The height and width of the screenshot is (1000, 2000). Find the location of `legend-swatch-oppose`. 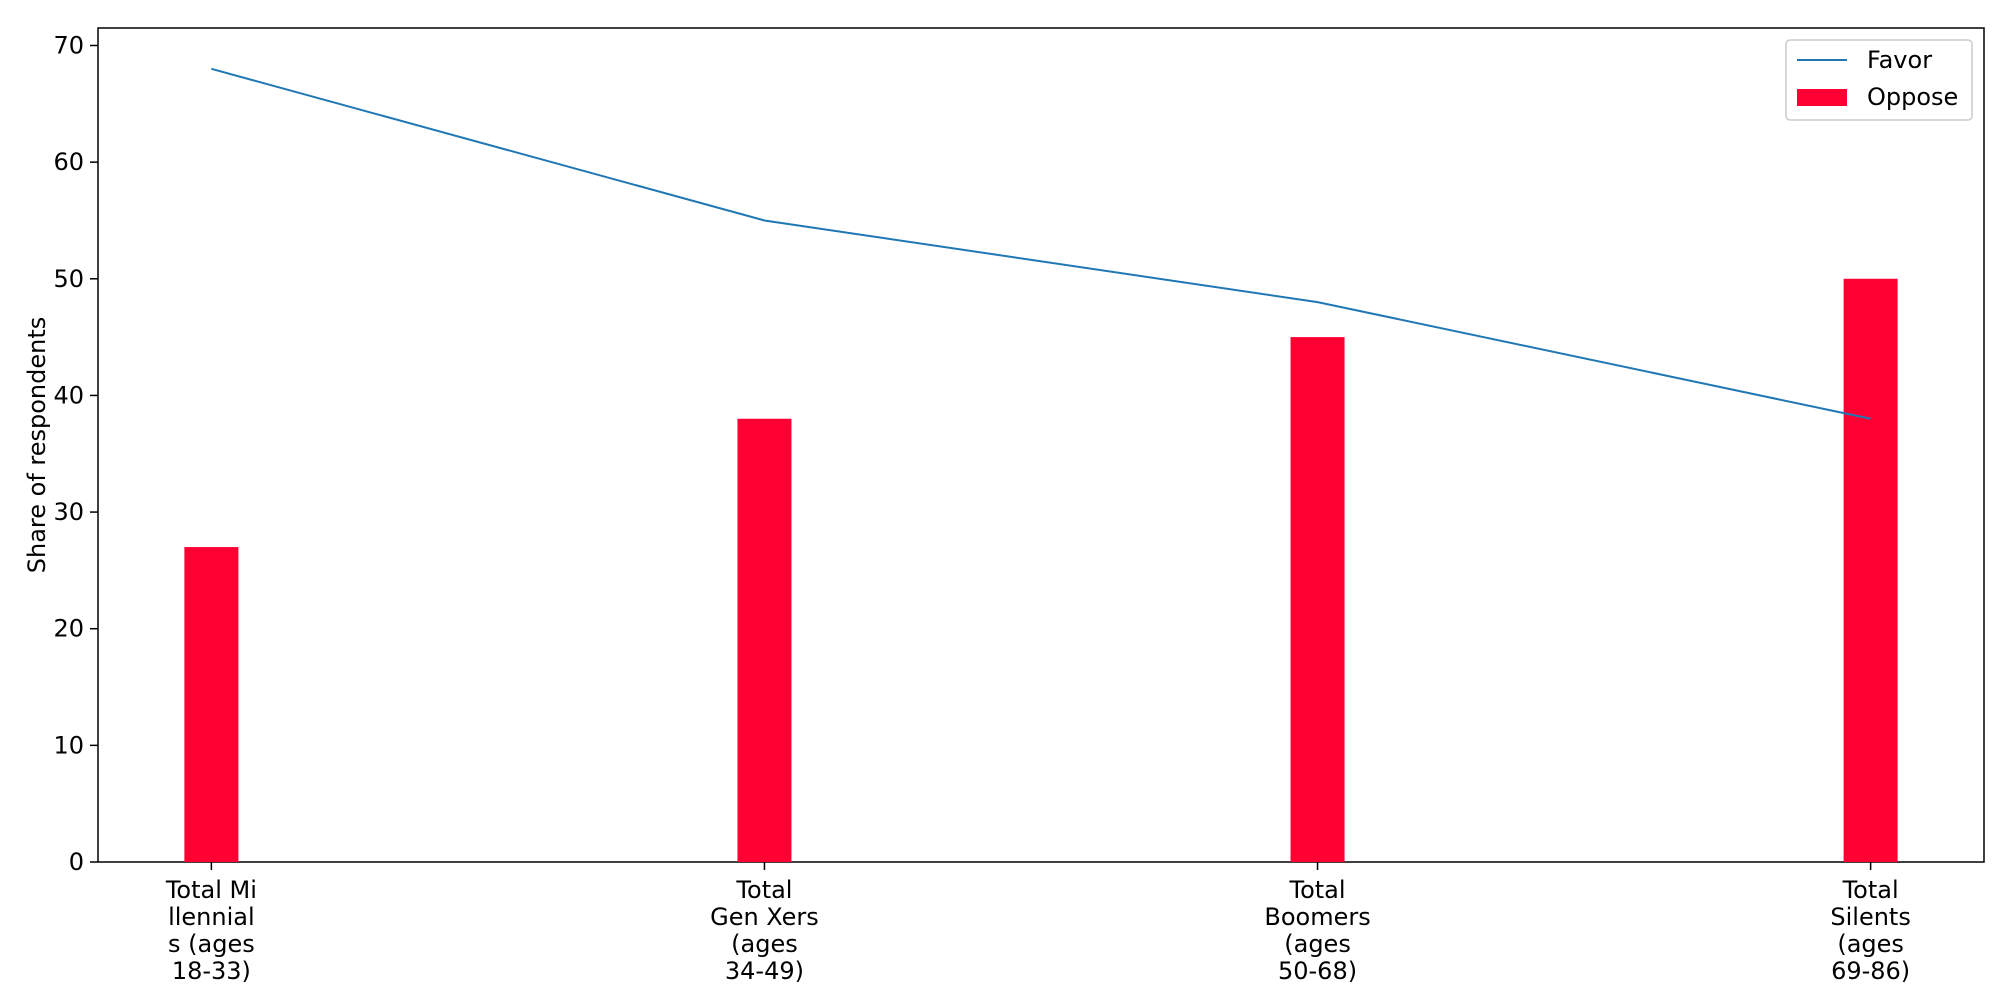

legend-swatch-oppose is located at coordinates (1822, 97).